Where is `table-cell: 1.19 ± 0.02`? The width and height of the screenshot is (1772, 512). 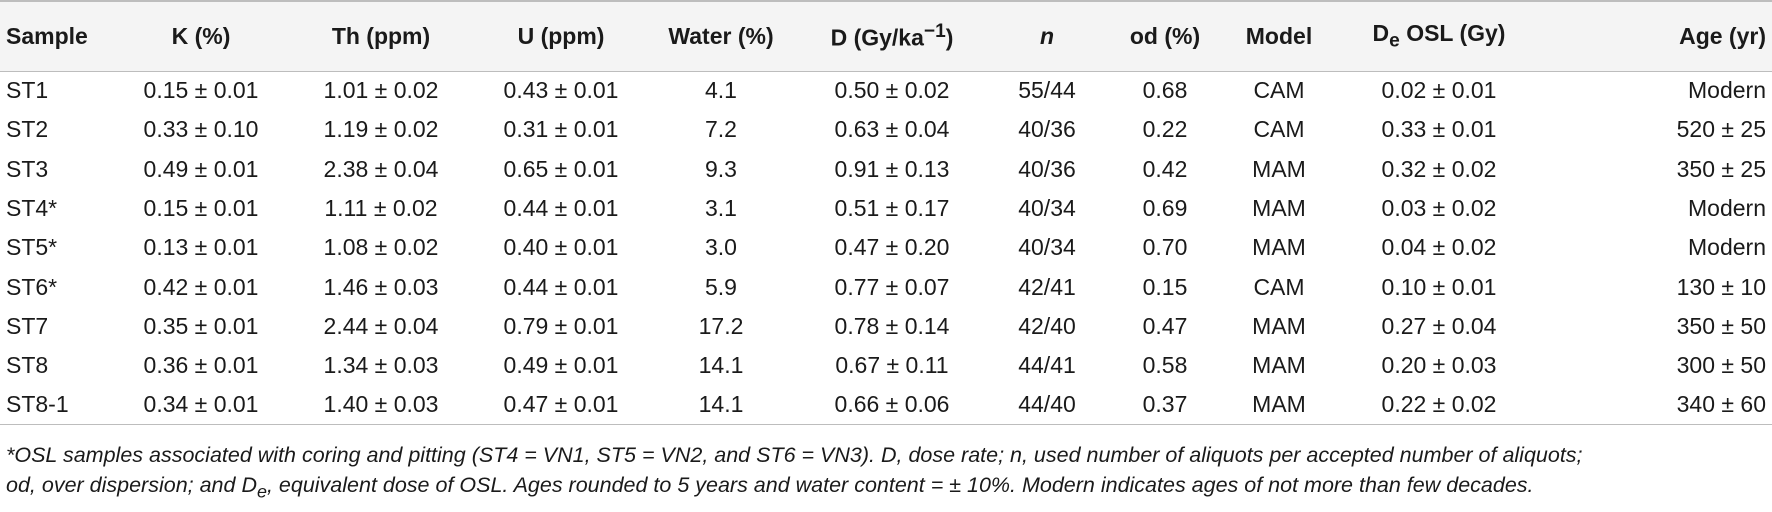
table-cell: 1.19 ± 0.02 is located at coordinates (381, 129).